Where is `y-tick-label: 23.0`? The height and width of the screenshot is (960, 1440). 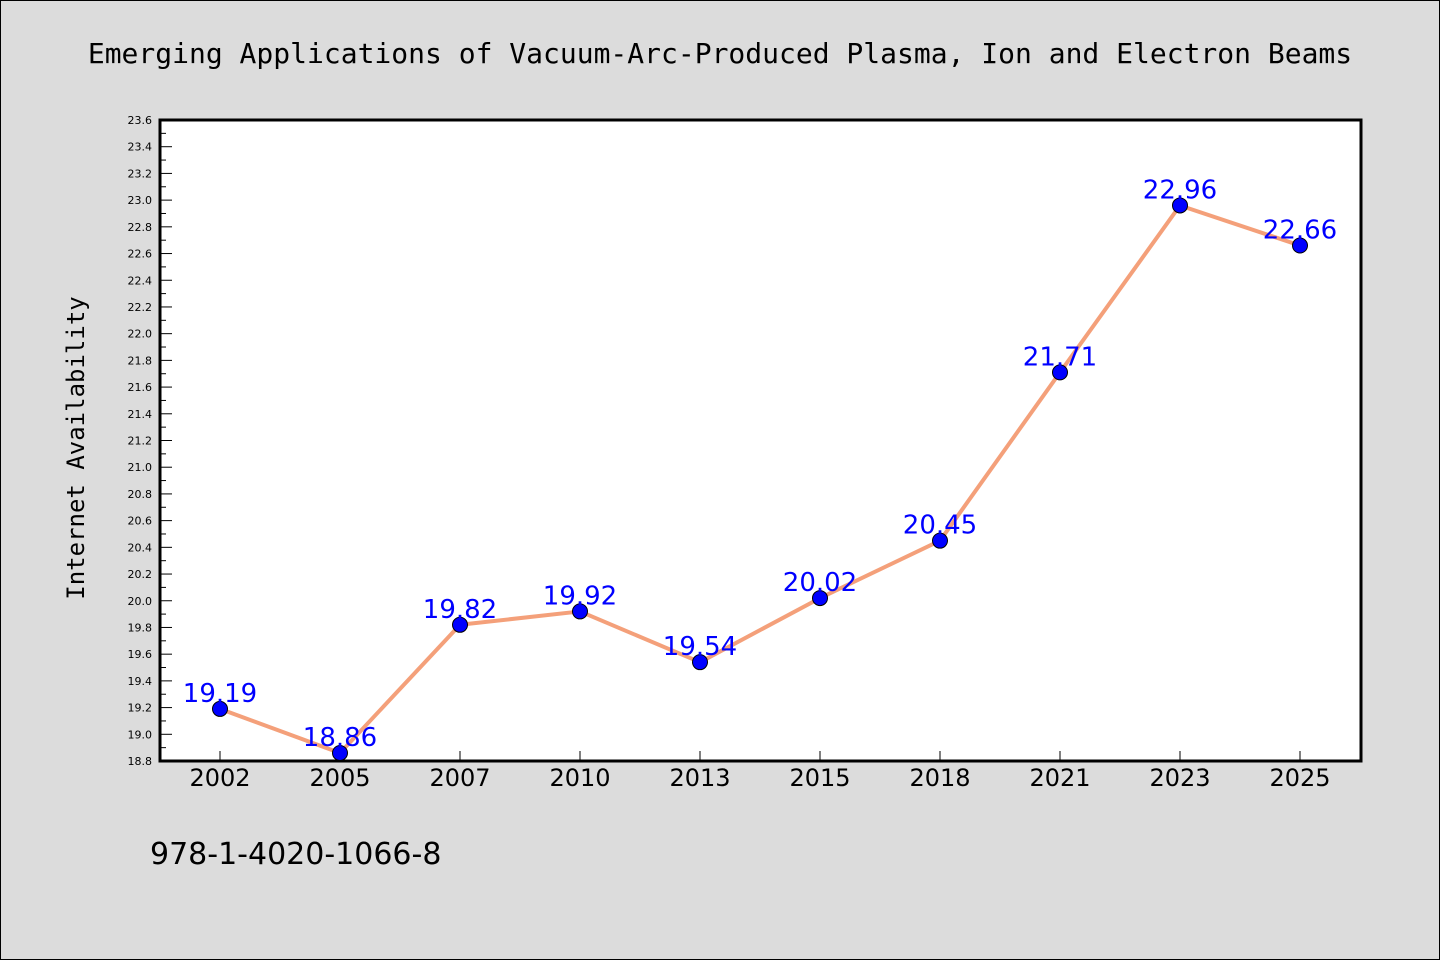 y-tick-label: 23.0 is located at coordinates (140, 200).